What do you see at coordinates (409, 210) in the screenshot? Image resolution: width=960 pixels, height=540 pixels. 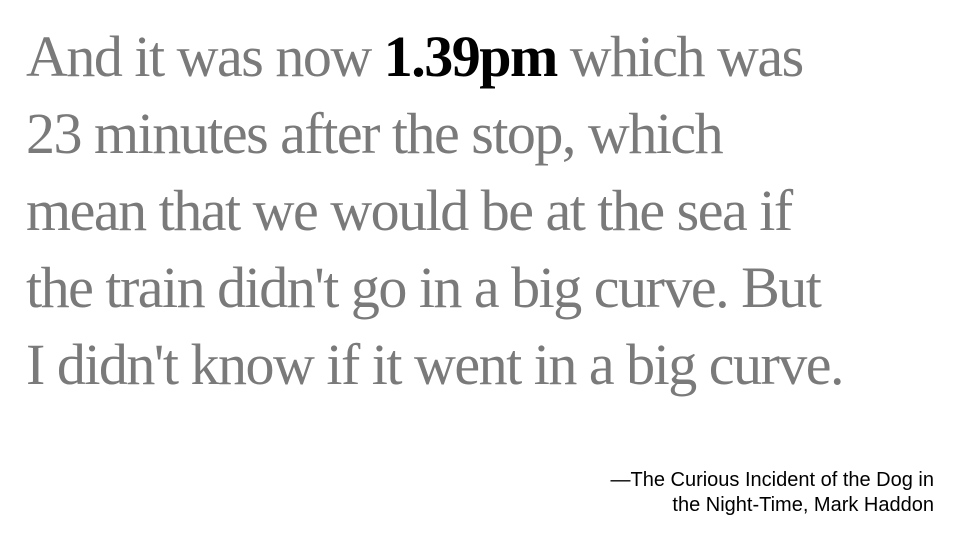 I see `quote-line-3: mean that we would be at the sea if` at bounding box center [409, 210].